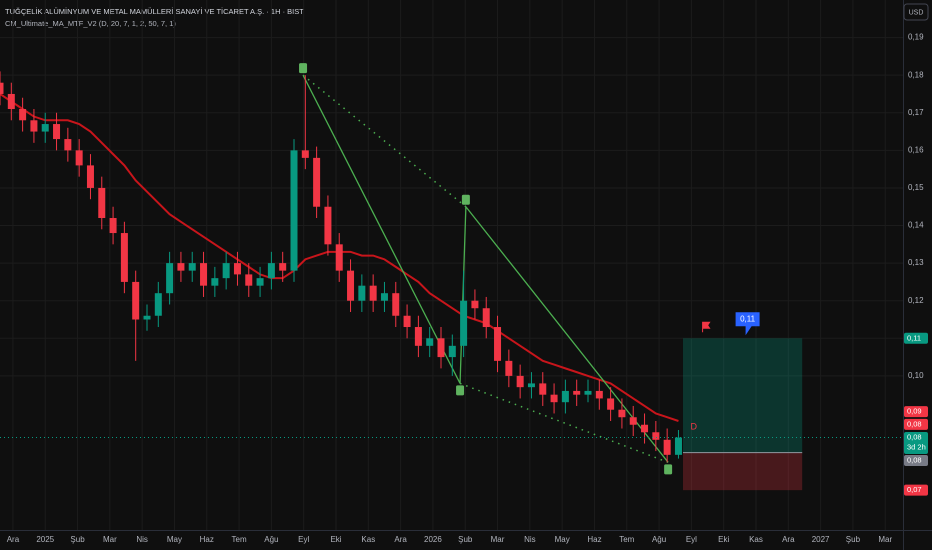 The image size is (932, 550). I want to click on currency: USD, so click(916, 12).